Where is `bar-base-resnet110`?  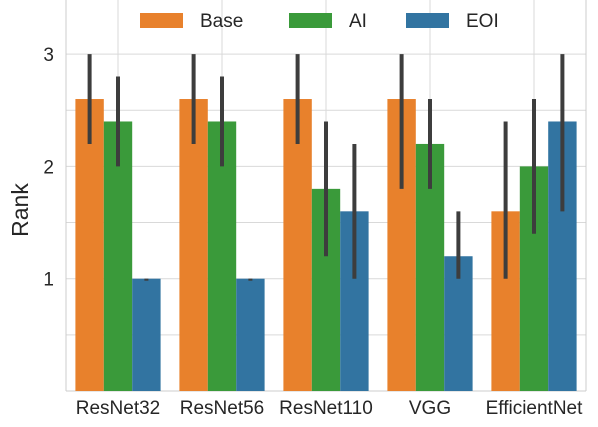
bar-base-resnet110 is located at coordinates (297, 245).